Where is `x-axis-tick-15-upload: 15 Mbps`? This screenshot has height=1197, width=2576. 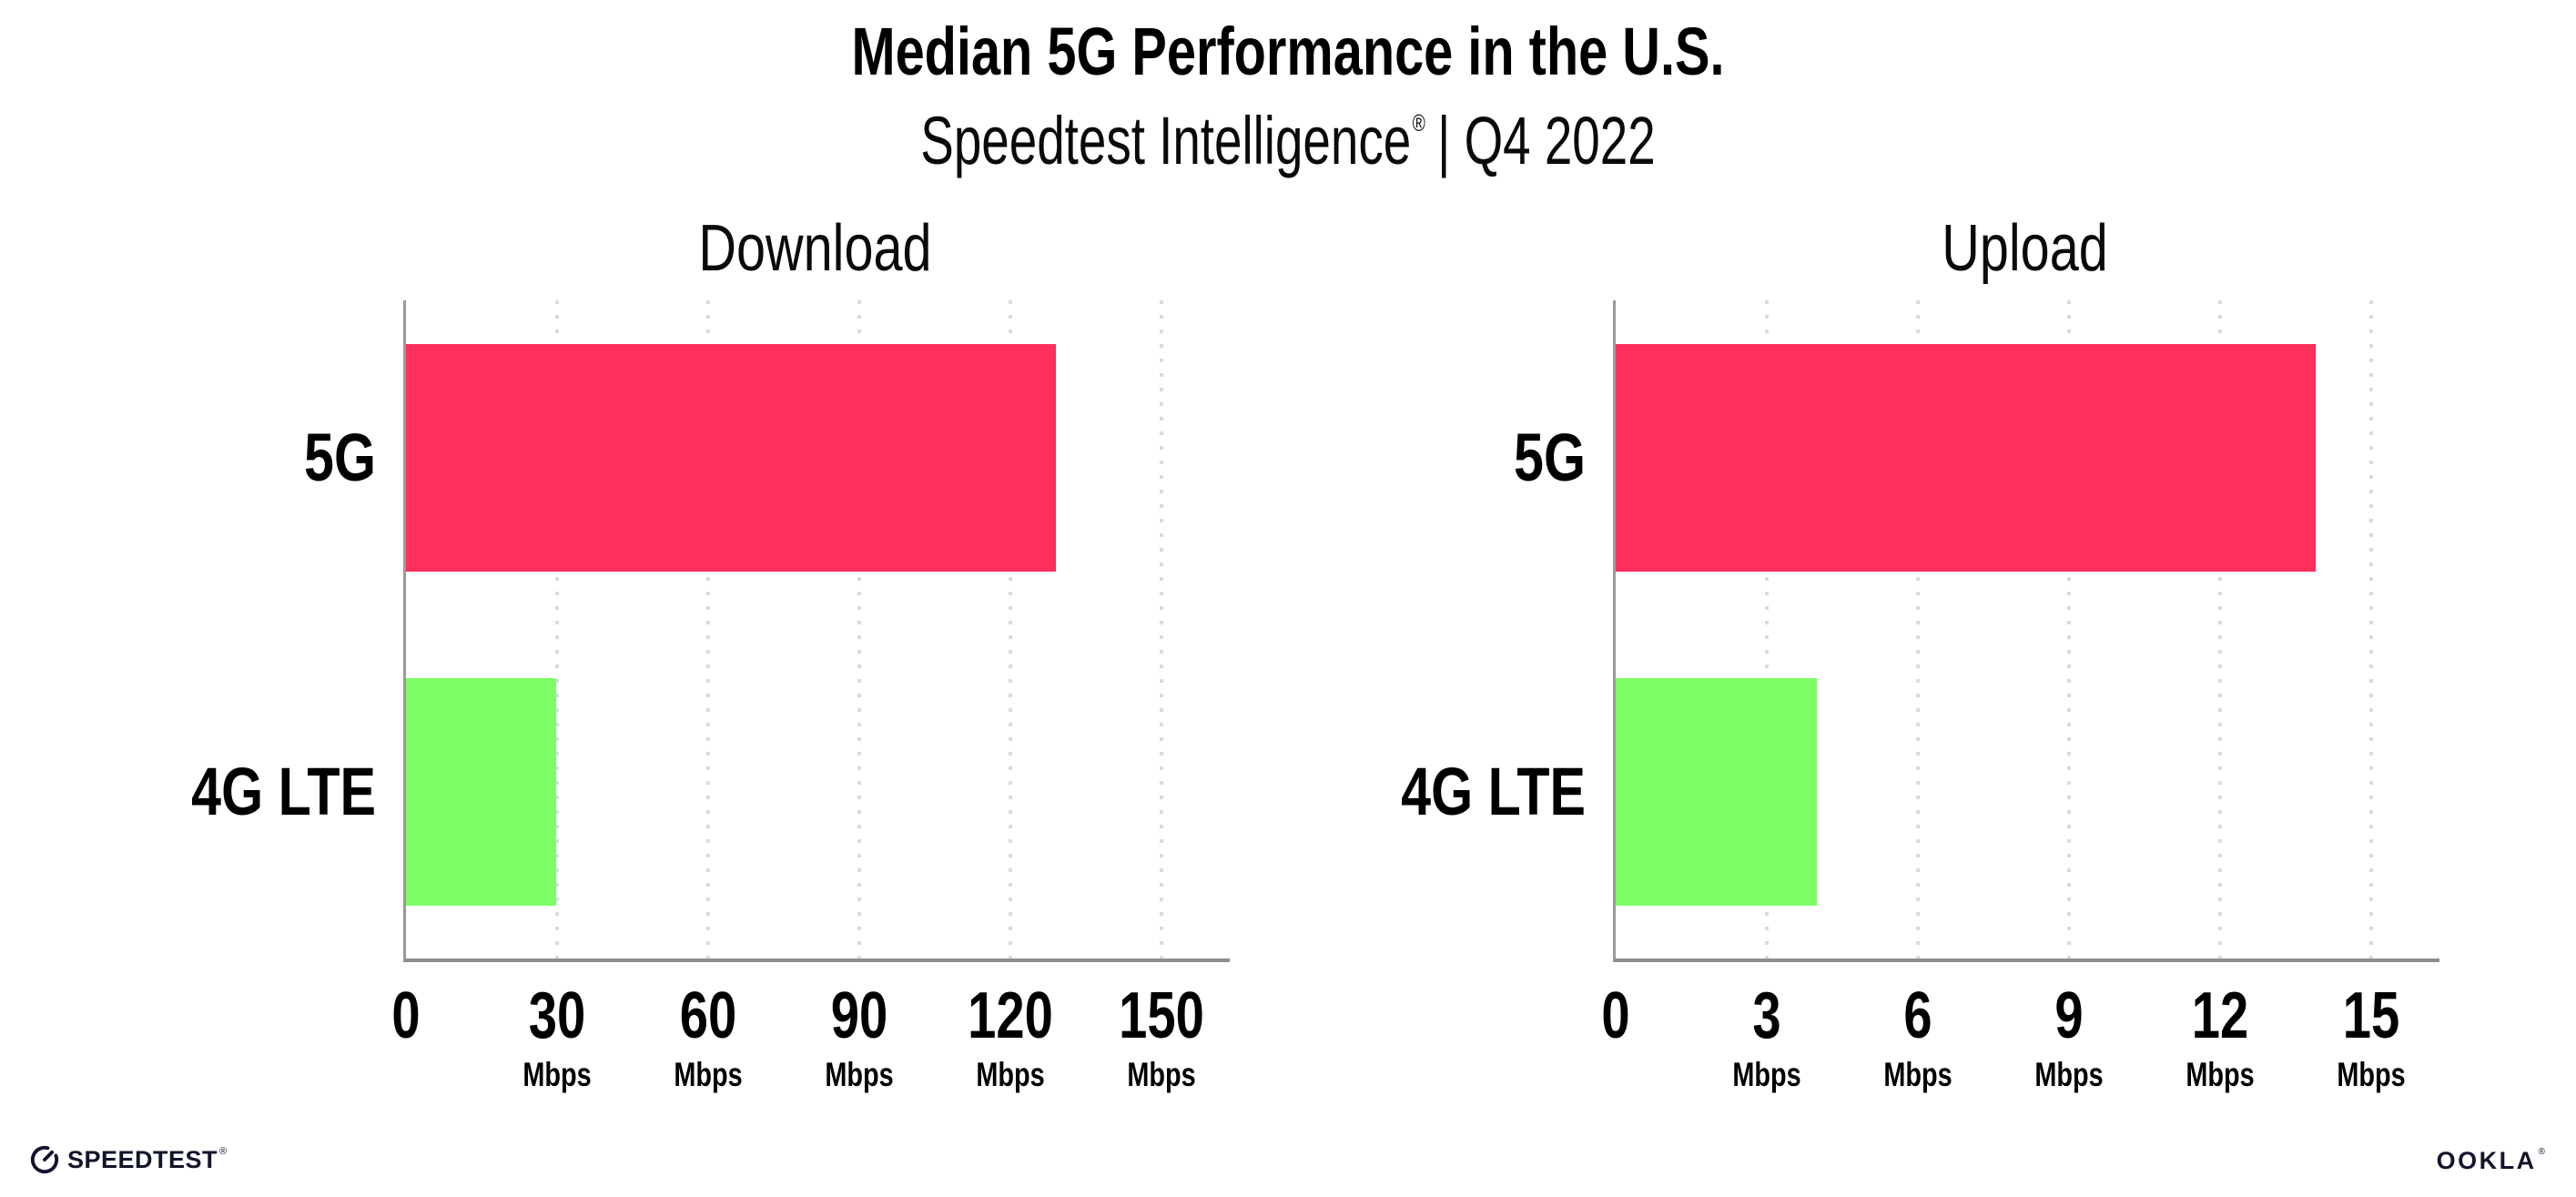
x-axis-tick-15-upload: 15 Mbps is located at coordinates (2371, 1037).